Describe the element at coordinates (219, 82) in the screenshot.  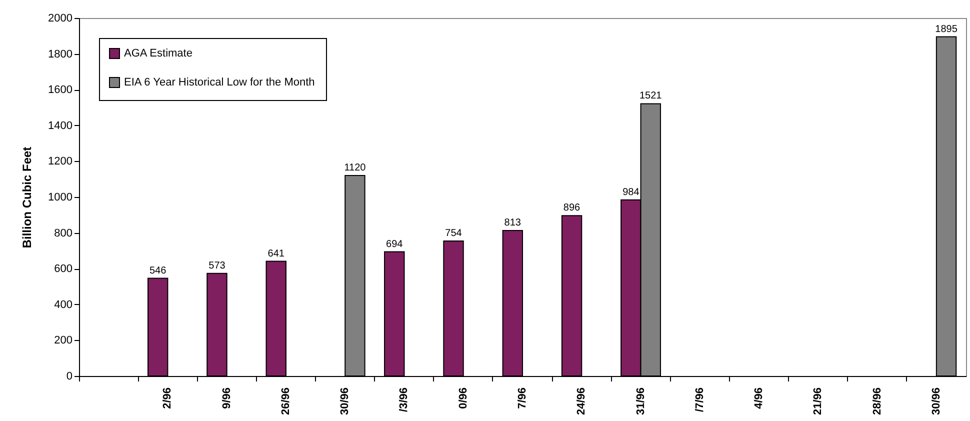
I see `legend-label: EIA 6 Year Historical Low for the Month` at that location.